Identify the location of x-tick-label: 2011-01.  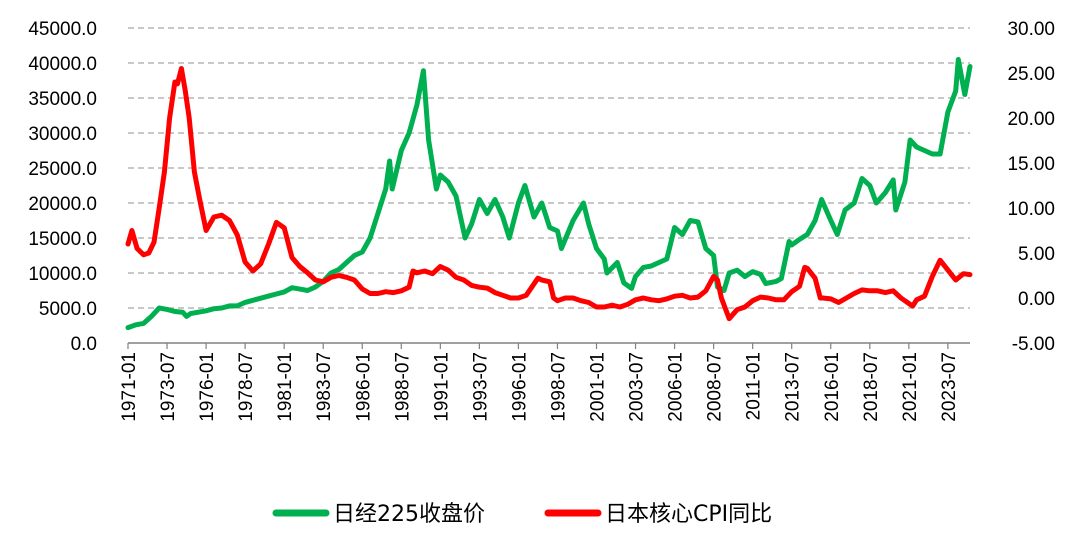
(754, 386).